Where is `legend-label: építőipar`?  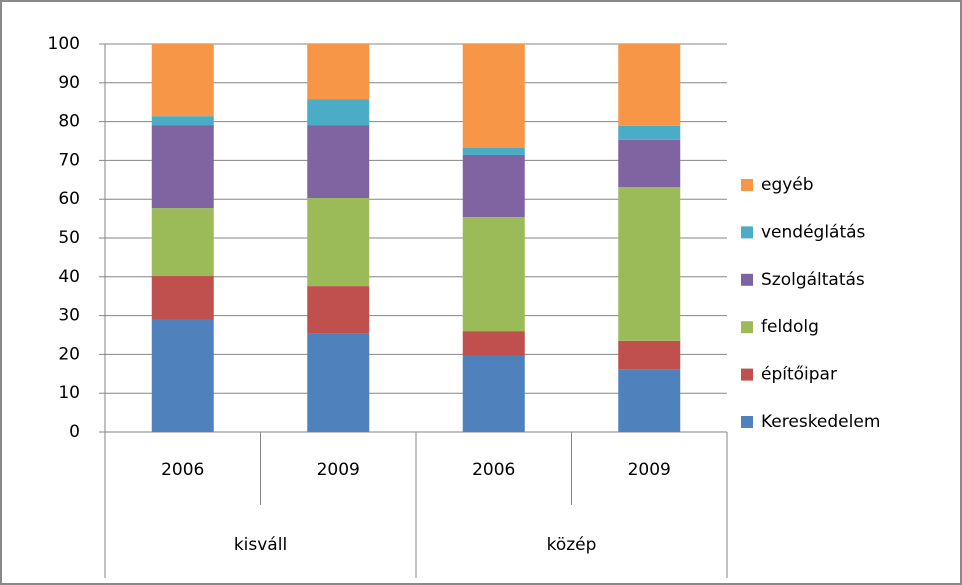
legend-label: építőipar is located at coordinates (799, 375).